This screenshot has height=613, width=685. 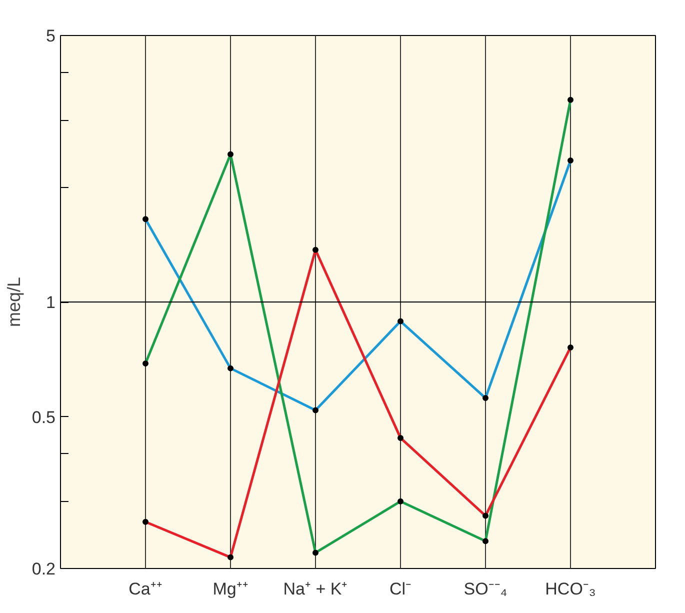 I want to click on y-tick-label: 5, so click(x=51, y=36).